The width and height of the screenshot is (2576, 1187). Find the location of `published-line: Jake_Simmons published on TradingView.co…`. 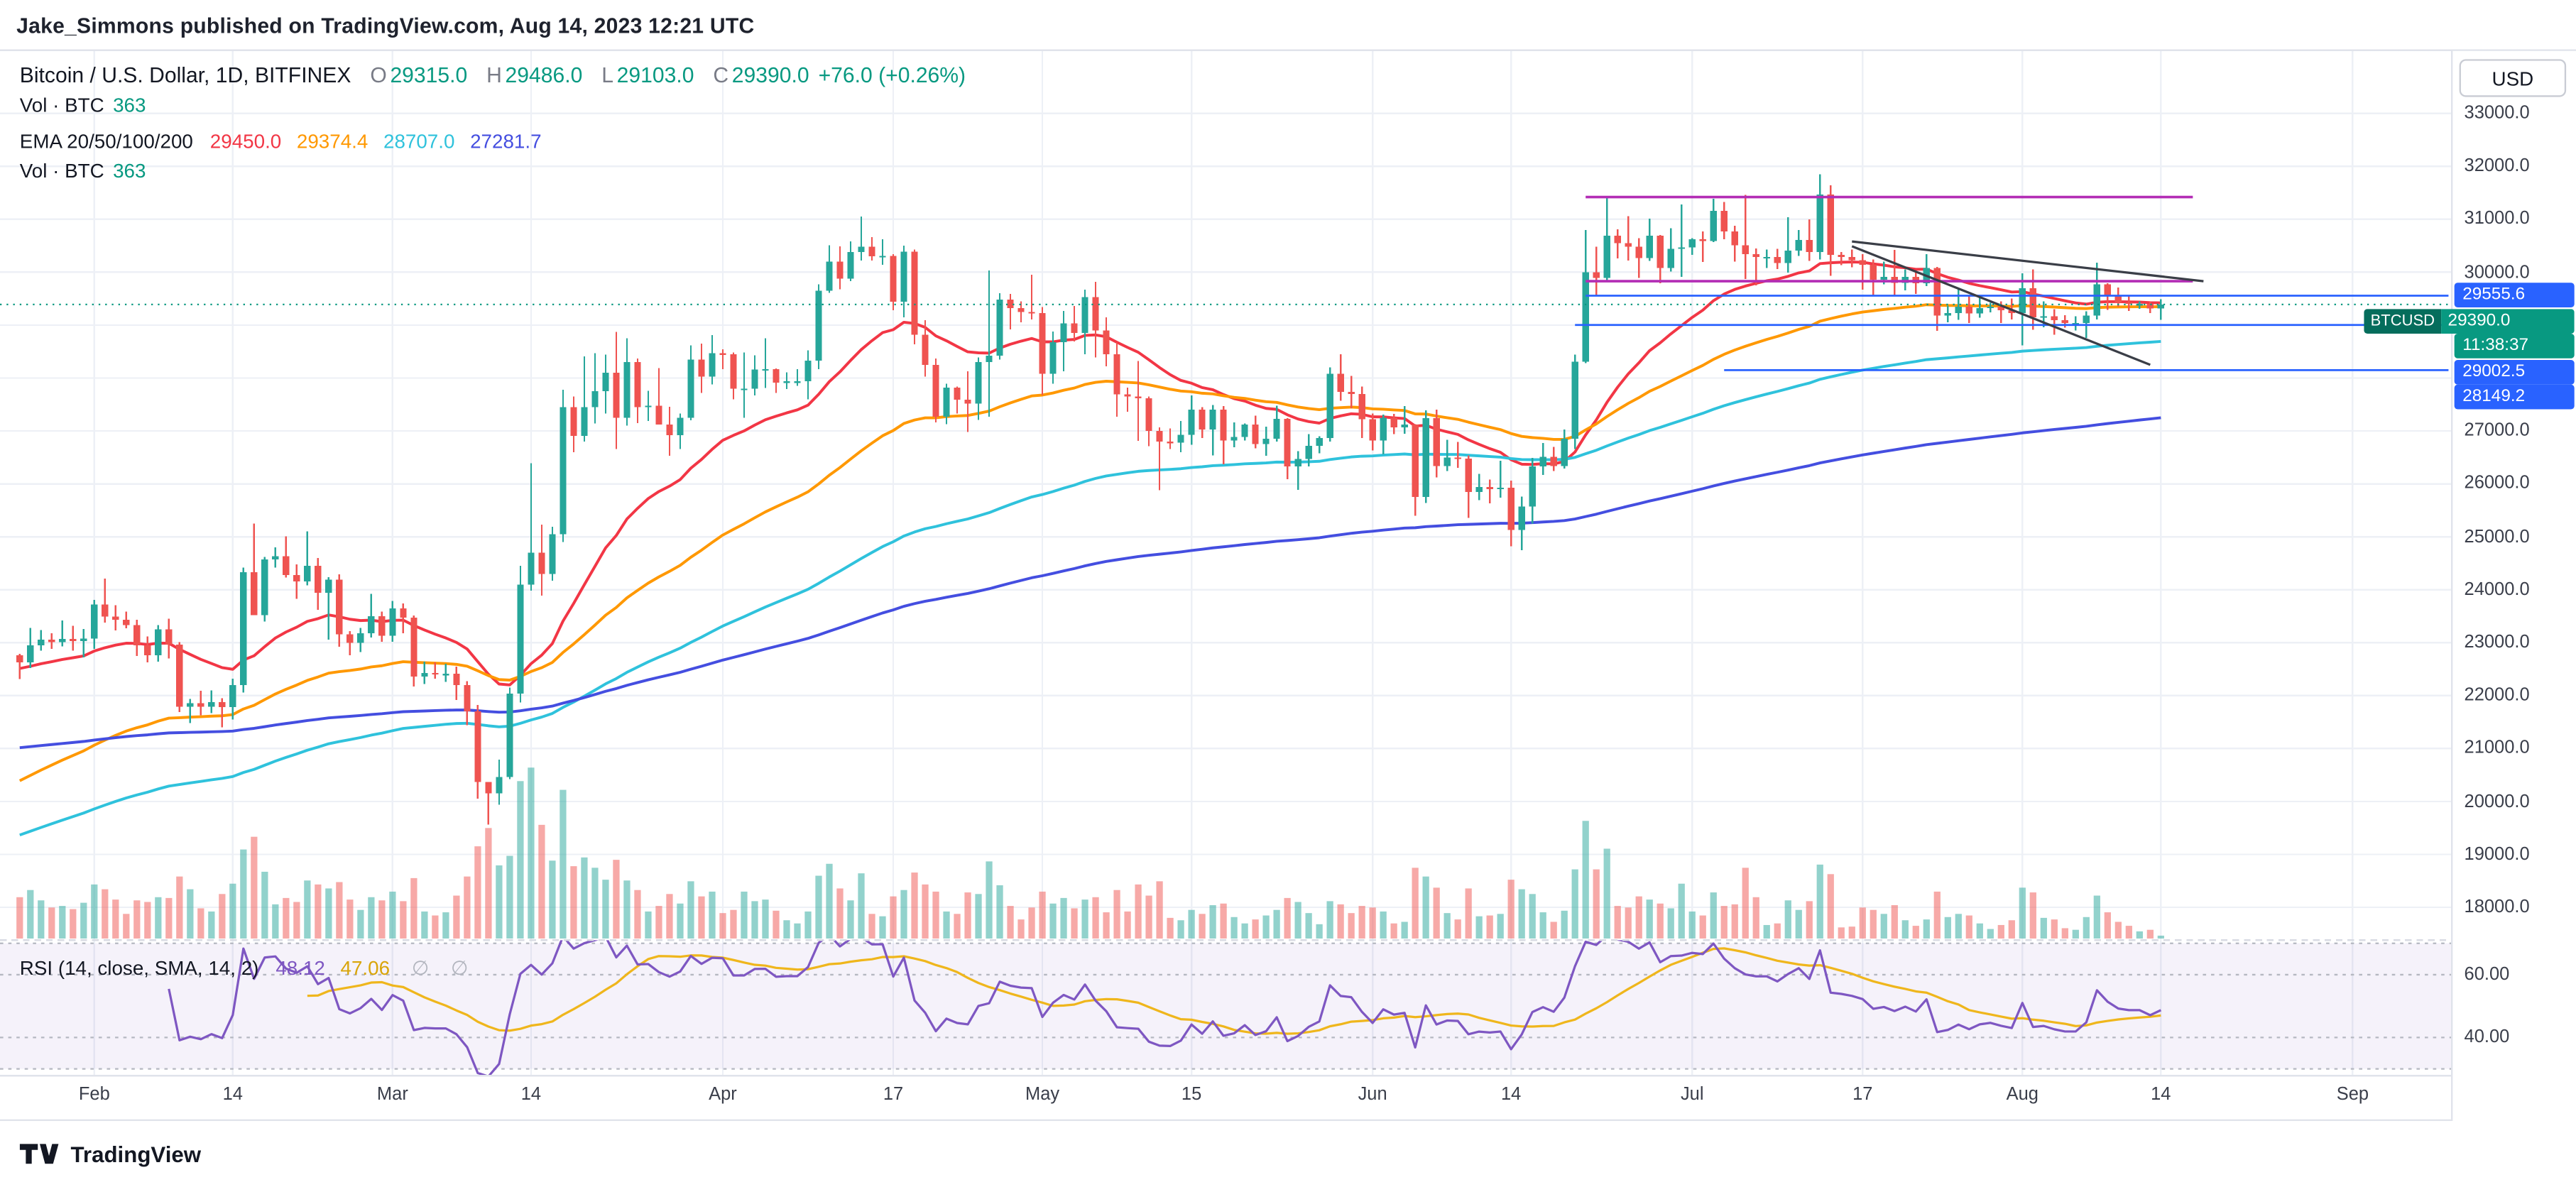

published-line: Jake_Simmons published on TradingView.co… is located at coordinates (1288, 25).